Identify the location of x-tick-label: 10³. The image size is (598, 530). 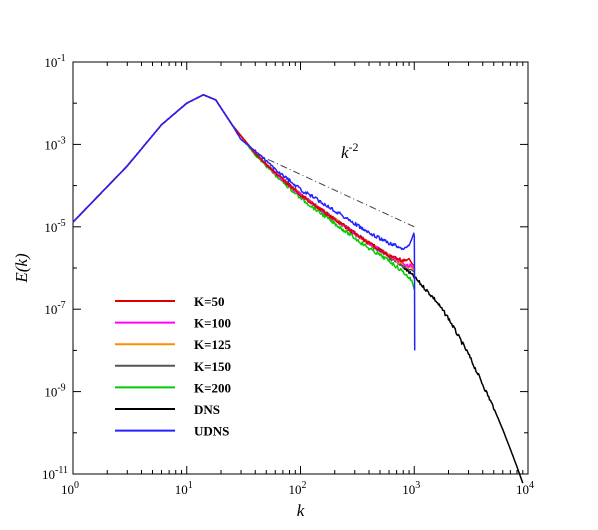
(411, 488).